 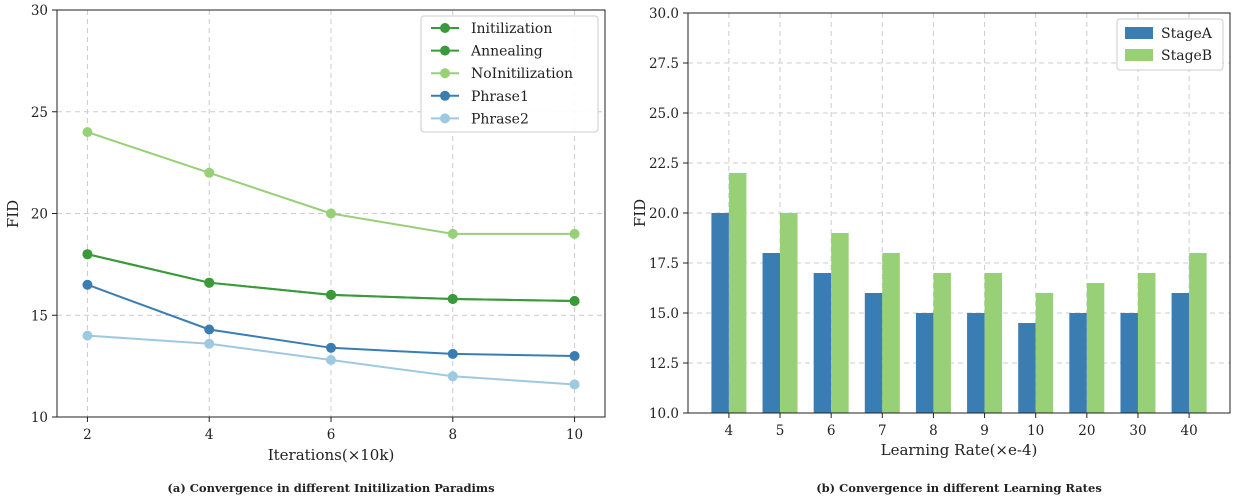 What do you see at coordinates (500, 97) in the screenshot?
I see `chart-a-legend-label-3: Phrase1` at bounding box center [500, 97].